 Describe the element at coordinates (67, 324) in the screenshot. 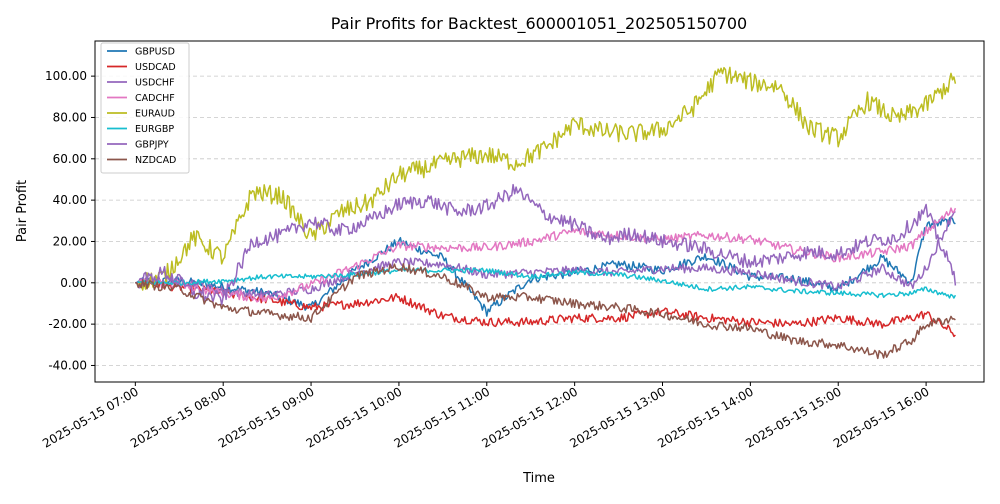

I see `y-tick-label: -20.00` at that location.